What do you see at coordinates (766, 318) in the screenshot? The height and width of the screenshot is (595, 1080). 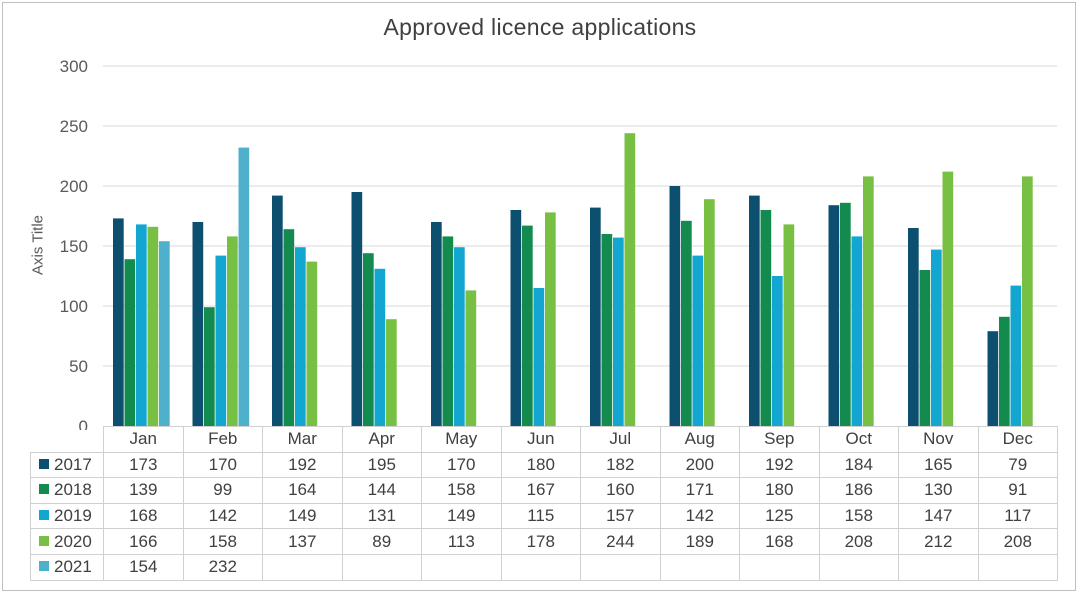 I see `bar-2018-sep` at bounding box center [766, 318].